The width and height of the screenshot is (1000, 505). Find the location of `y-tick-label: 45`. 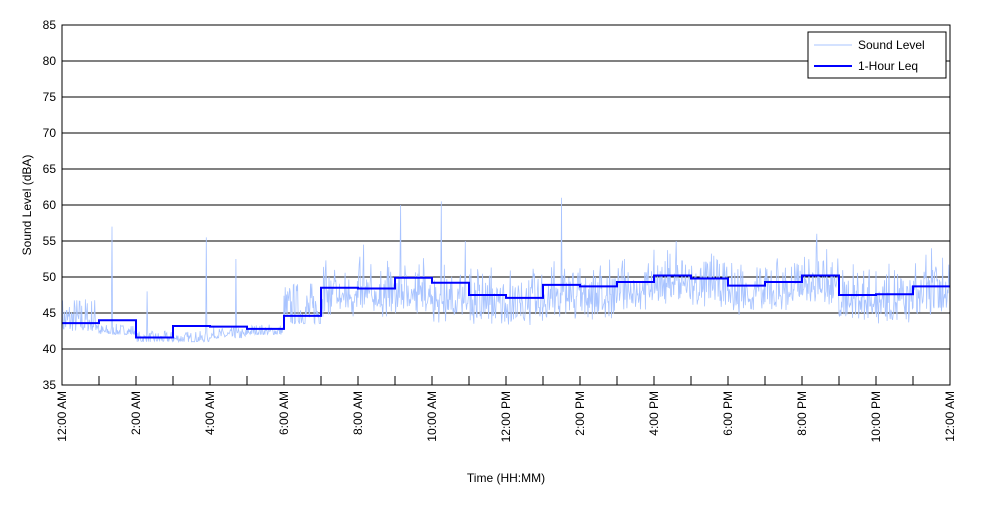

y-tick-label: 45 is located at coordinates (50, 313).